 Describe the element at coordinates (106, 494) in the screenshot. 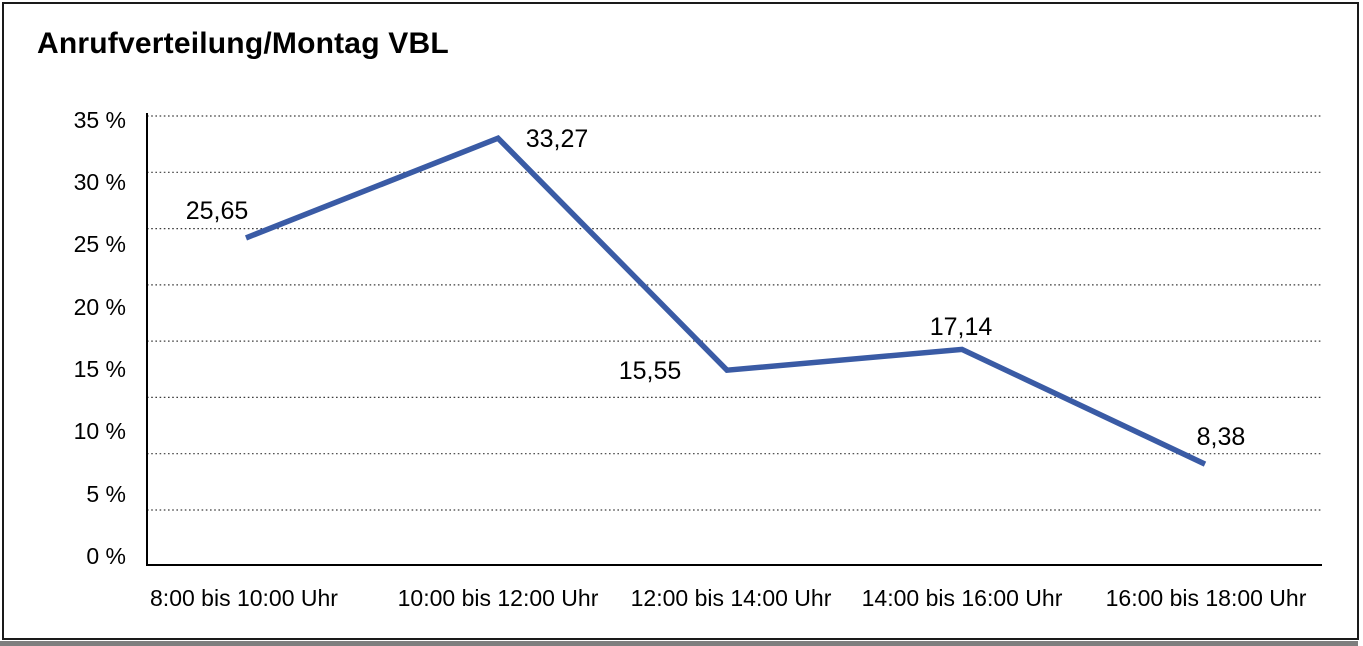

I see `y-axis-tick-label: 5 %` at that location.